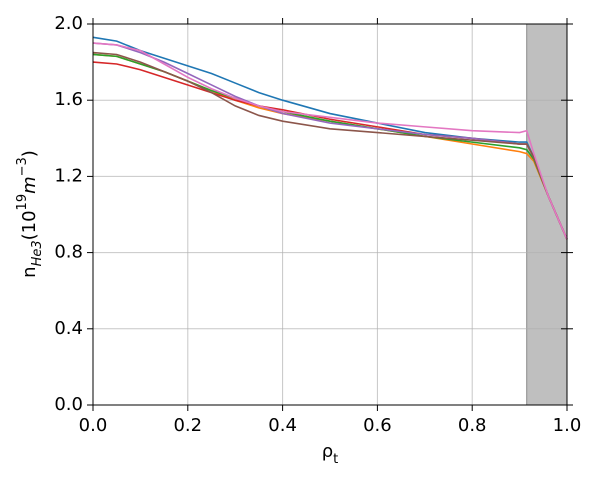  I want to click on y-tick-label: 2.0, so click(68, 23).